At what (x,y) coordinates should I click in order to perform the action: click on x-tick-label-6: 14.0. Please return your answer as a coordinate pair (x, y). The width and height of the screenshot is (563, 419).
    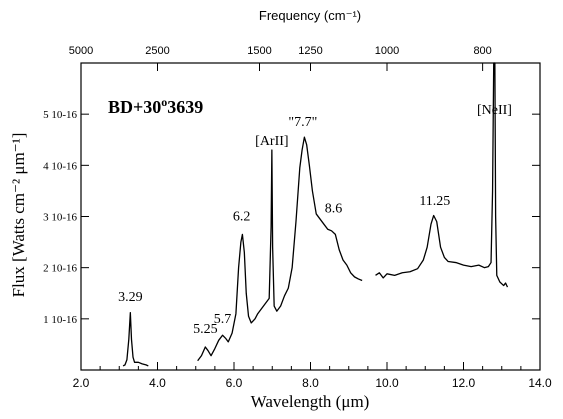
    Looking at the image, I should click on (540, 383).